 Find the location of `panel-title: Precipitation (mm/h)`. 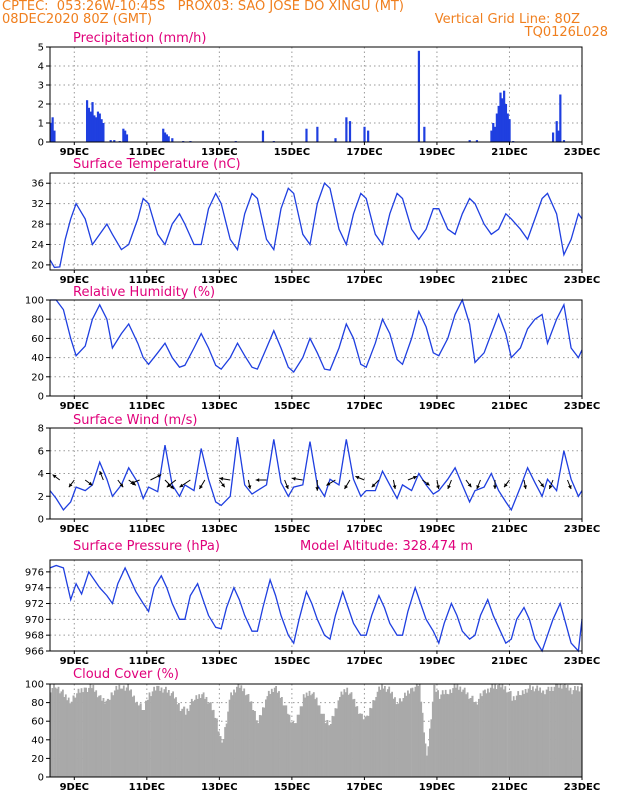

panel-title: Precipitation (mm/h) is located at coordinates (139, 38).